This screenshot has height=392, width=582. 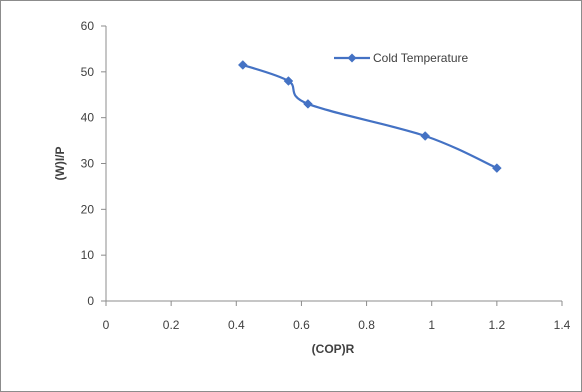 What do you see at coordinates (431, 325) in the screenshot?
I see `x-tick-label: 1` at bounding box center [431, 325].